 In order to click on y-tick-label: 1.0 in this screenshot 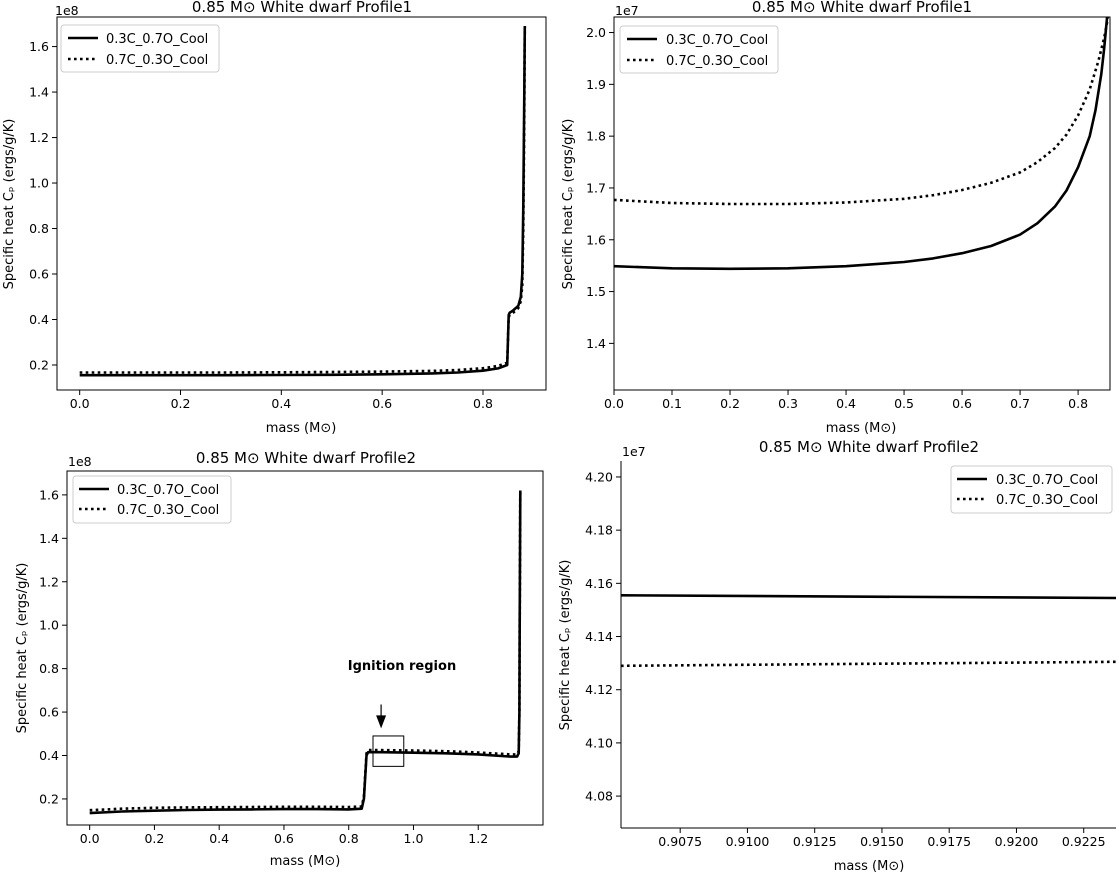, I will do `click(39, 183)`.